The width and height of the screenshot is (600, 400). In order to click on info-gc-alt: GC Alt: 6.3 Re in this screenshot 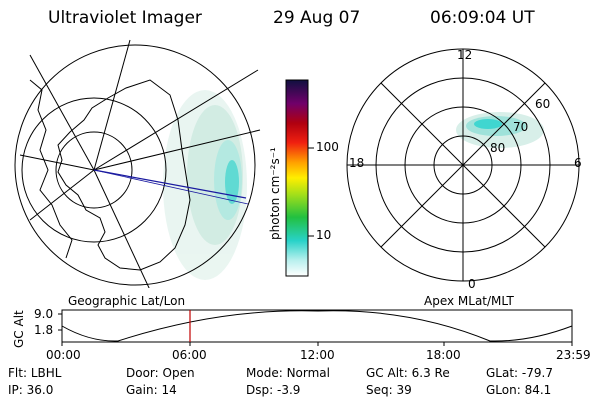, I will do `click(408, 373)`.